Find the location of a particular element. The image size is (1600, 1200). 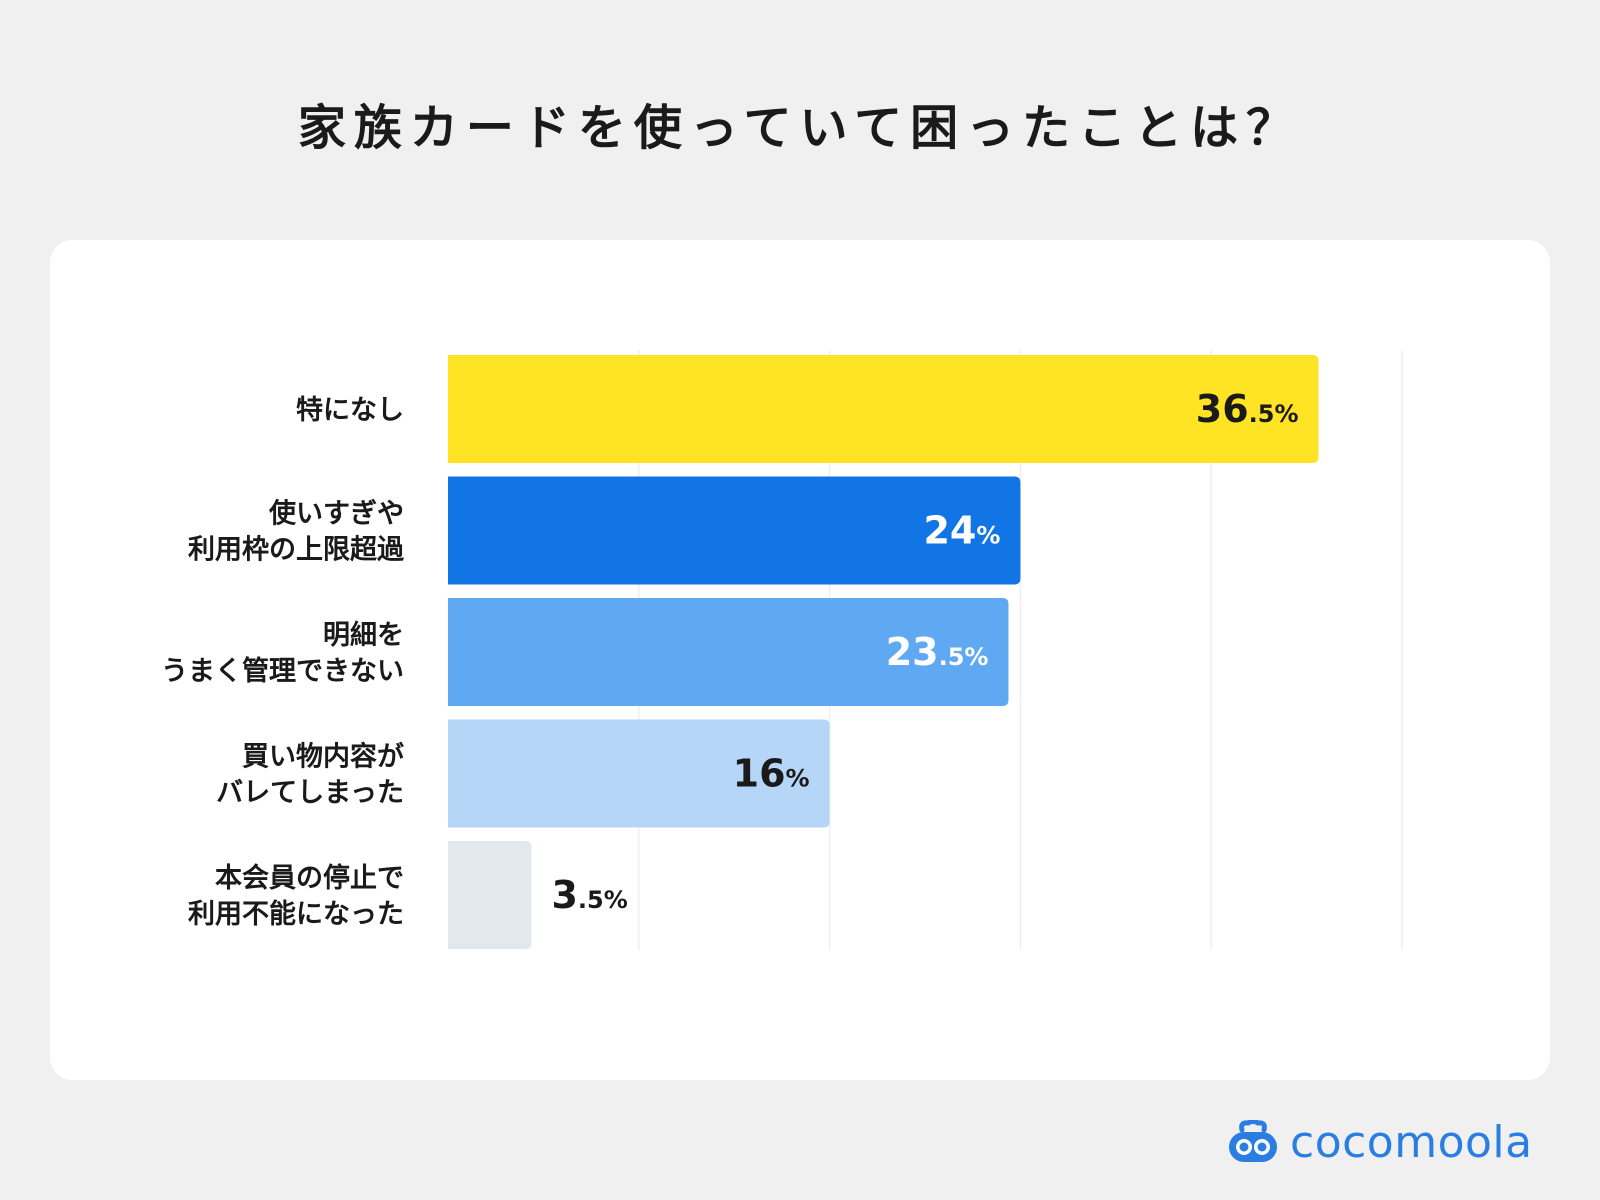

category-label-0: 特になし is located at coordinates (350, 410).